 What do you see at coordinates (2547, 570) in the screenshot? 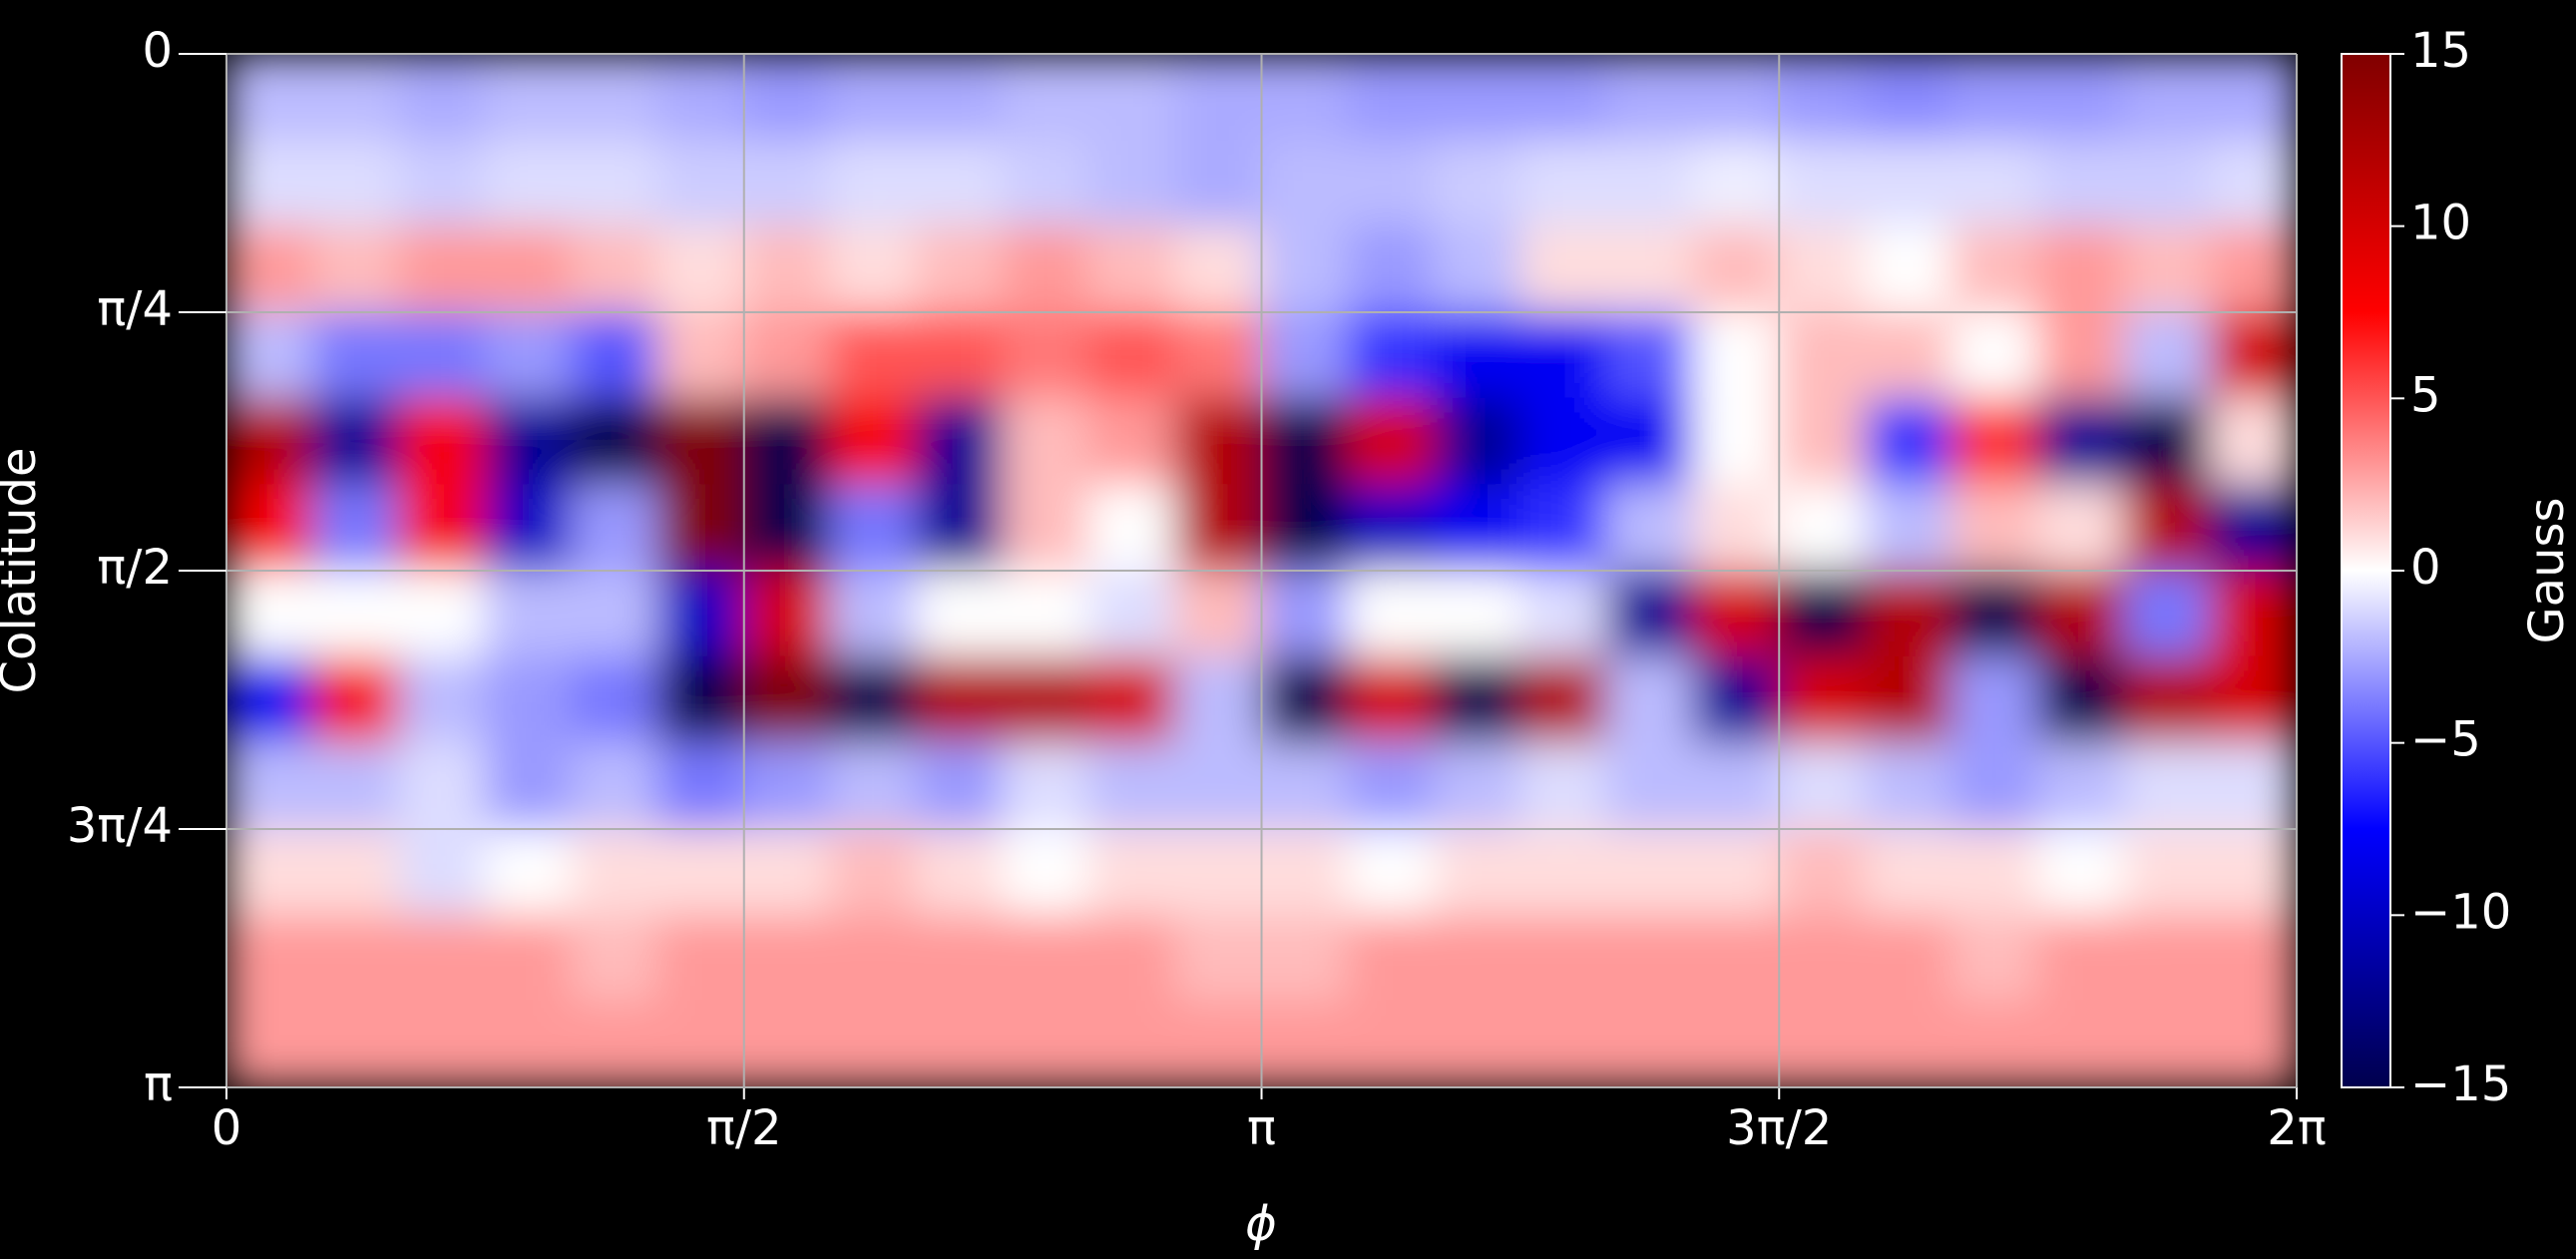
I see `colorbar-label: Gauss` at bounding box center [2547, 570].